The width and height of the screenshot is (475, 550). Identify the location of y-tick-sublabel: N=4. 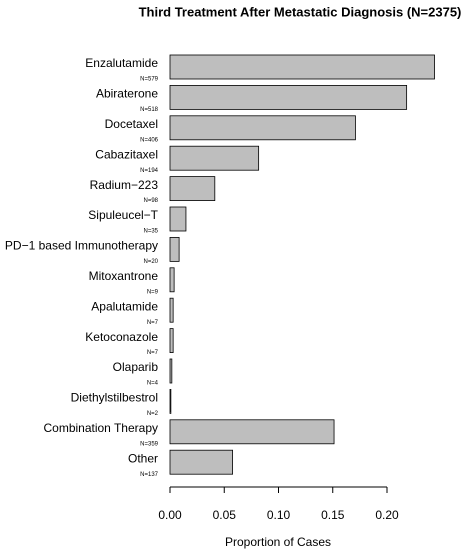
(153, 384).